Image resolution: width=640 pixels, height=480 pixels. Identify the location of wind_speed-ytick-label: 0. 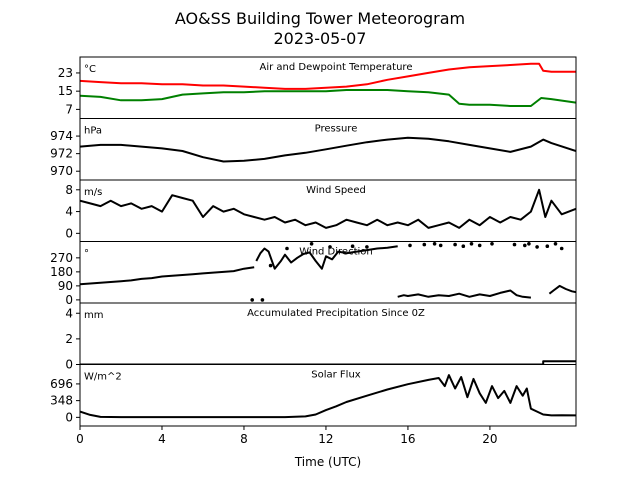
(69, 233).